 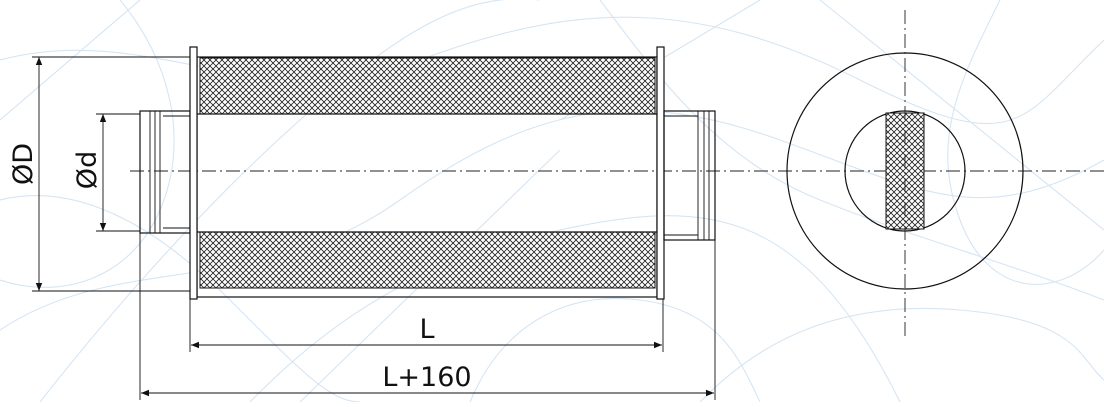 I want to click on outer-diameter-label: ØD, so click(x=23, y=164).